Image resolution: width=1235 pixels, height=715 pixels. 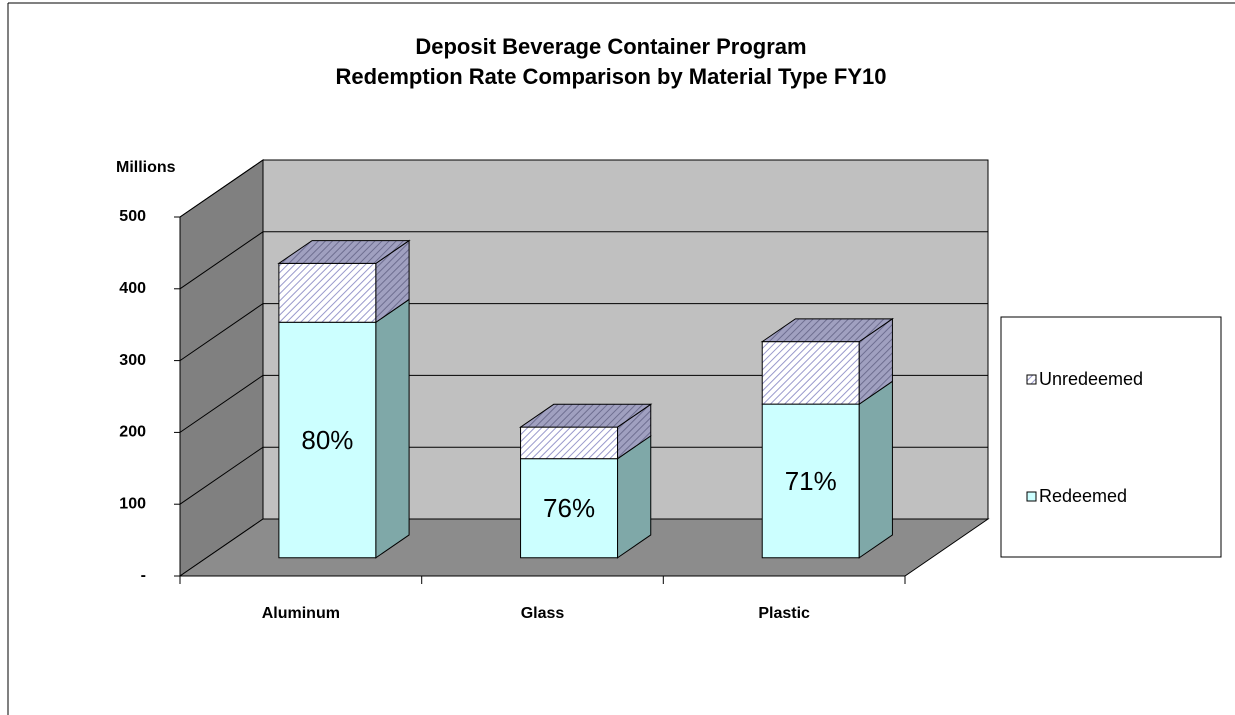 What do you see at coordinates (143, 575) in the screenshot?
I see `y-tick-label: -` at bounding box center [143, 575].